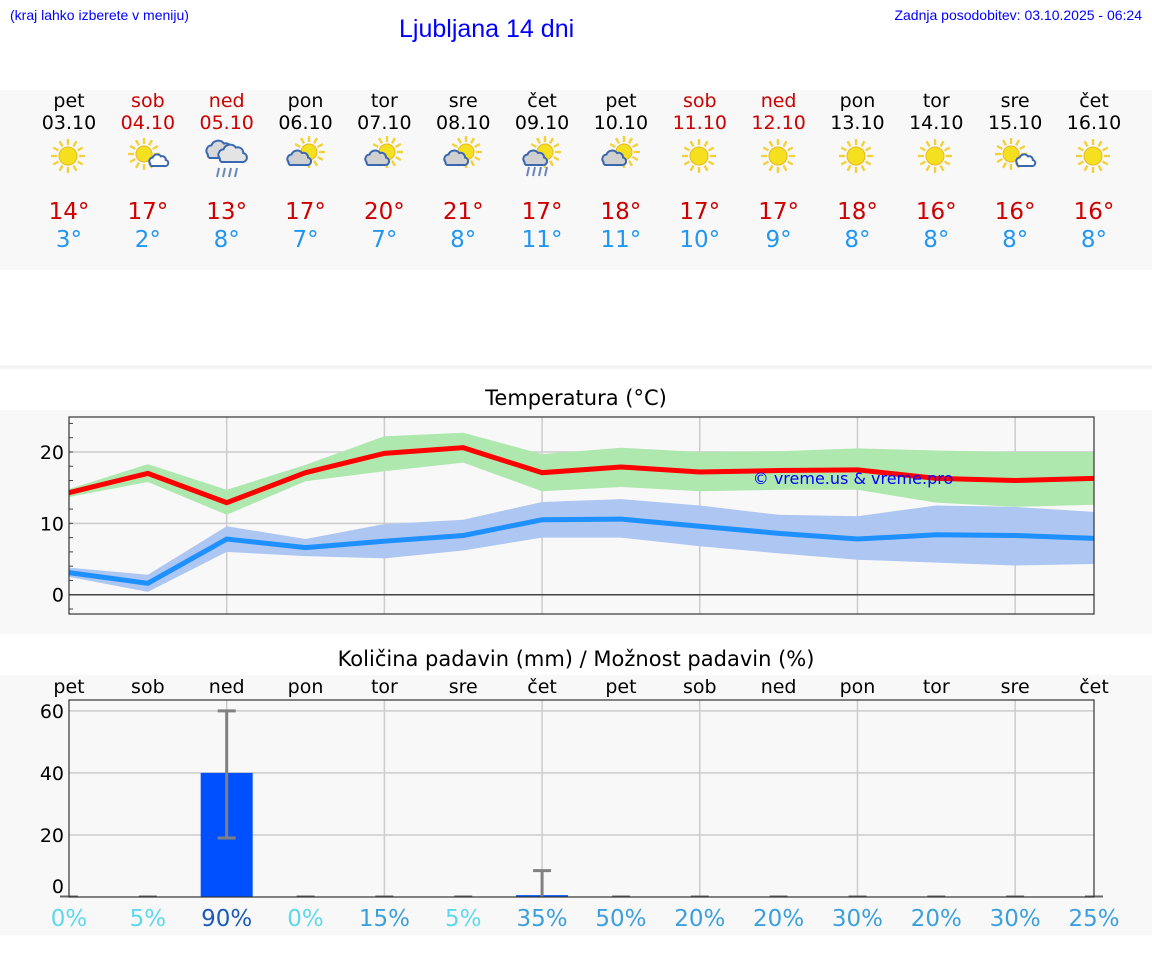 Image resolution: width=1152 pixels, height=975 pixels. I want to click on day-label: pet, so click(68, 687).